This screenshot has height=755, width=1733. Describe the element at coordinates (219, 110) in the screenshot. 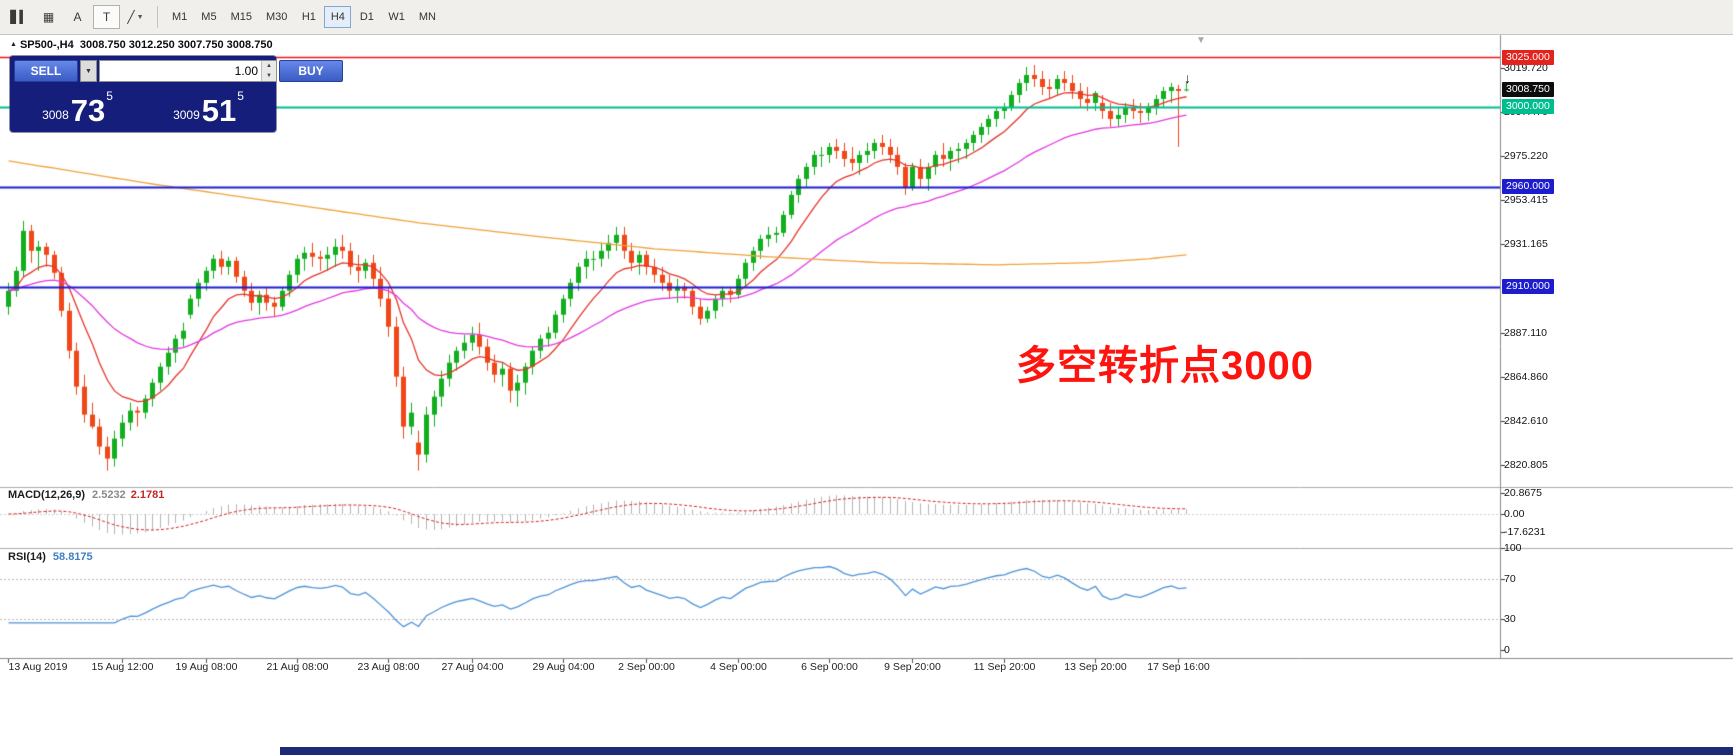

I see `ask-big-digits: 51` at that location.